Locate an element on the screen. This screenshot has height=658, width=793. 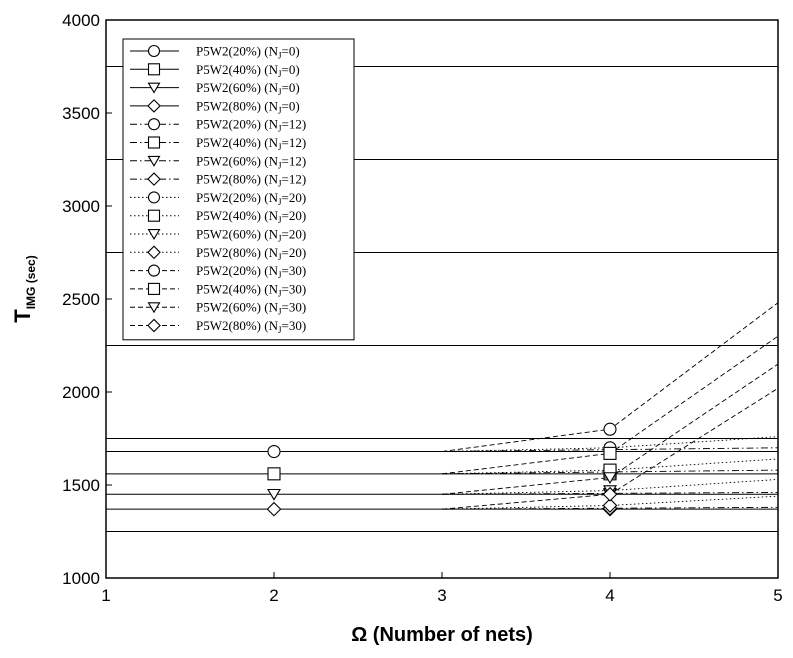
legend-label: P5W2(20%) (NJ=12) is located at coordinates (251, 125).